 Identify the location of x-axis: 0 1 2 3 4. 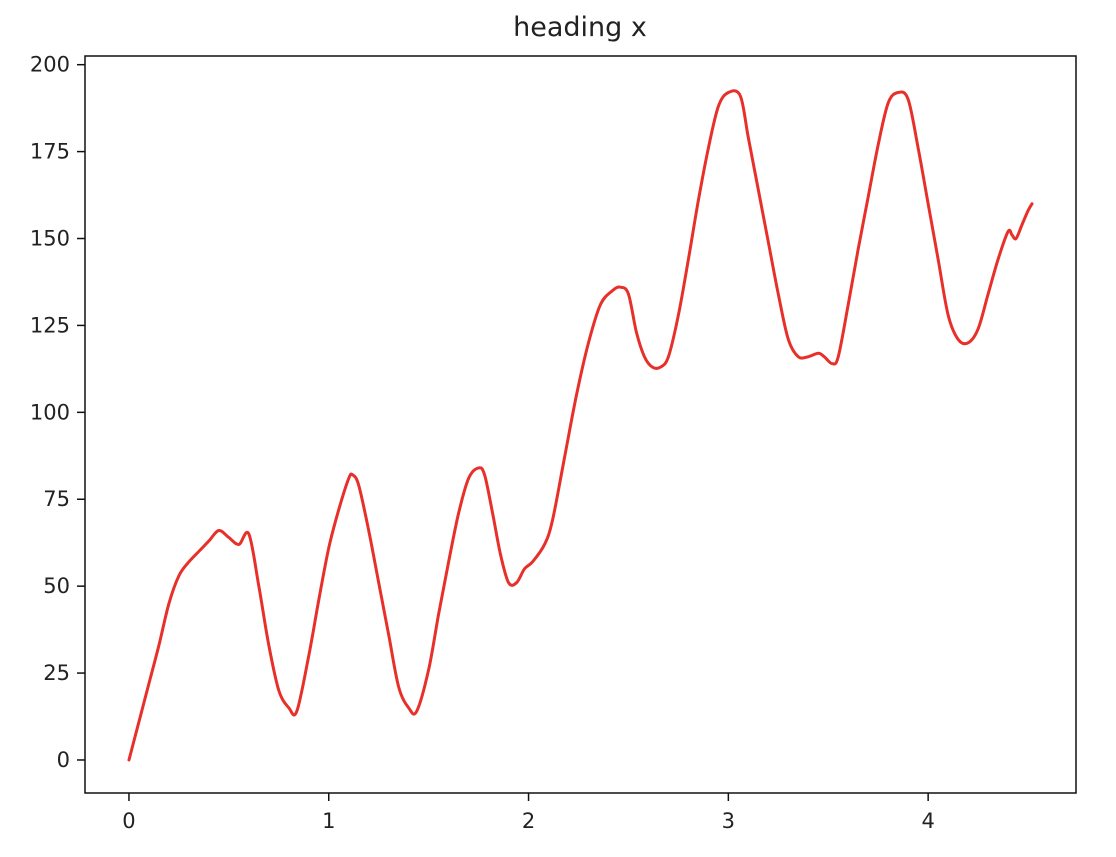
(528, 813).